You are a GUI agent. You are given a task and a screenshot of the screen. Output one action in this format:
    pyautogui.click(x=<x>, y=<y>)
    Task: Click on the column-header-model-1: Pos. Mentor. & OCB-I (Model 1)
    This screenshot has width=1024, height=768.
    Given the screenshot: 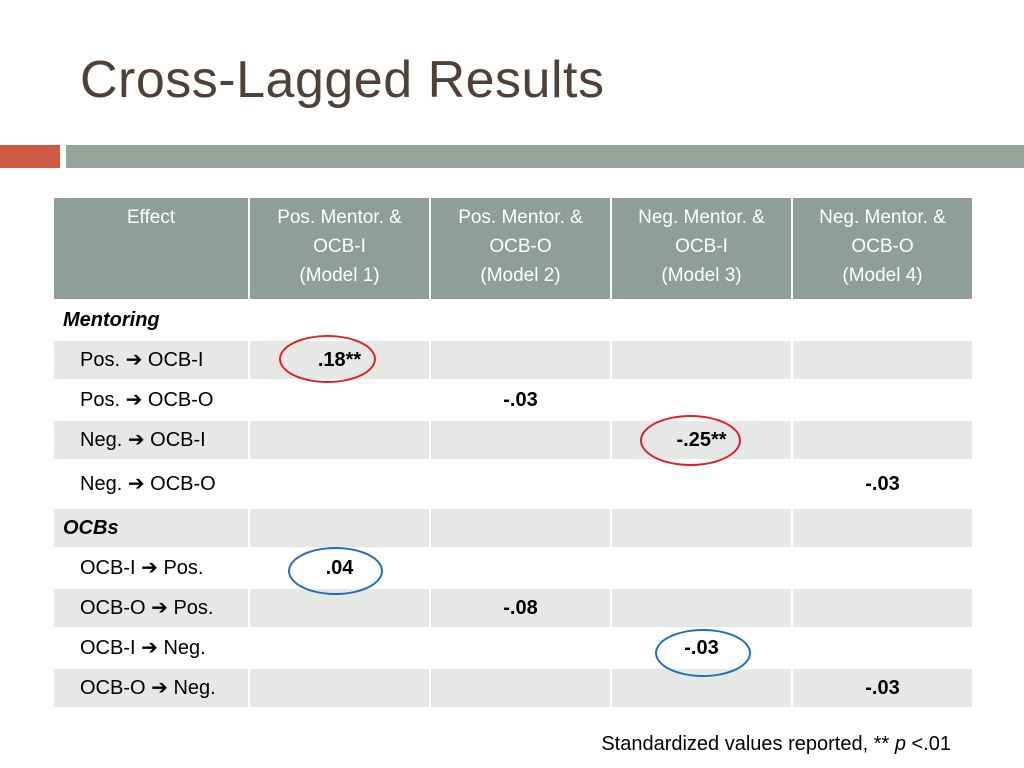 What is the action you would take?
    pyautogui.click(x=339, y=248)
    